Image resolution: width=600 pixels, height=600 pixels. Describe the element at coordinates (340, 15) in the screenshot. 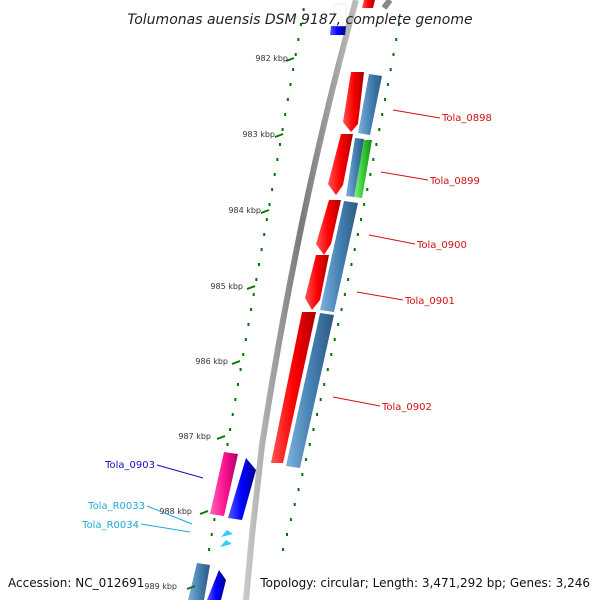

I see `feature-top-white` at that location.